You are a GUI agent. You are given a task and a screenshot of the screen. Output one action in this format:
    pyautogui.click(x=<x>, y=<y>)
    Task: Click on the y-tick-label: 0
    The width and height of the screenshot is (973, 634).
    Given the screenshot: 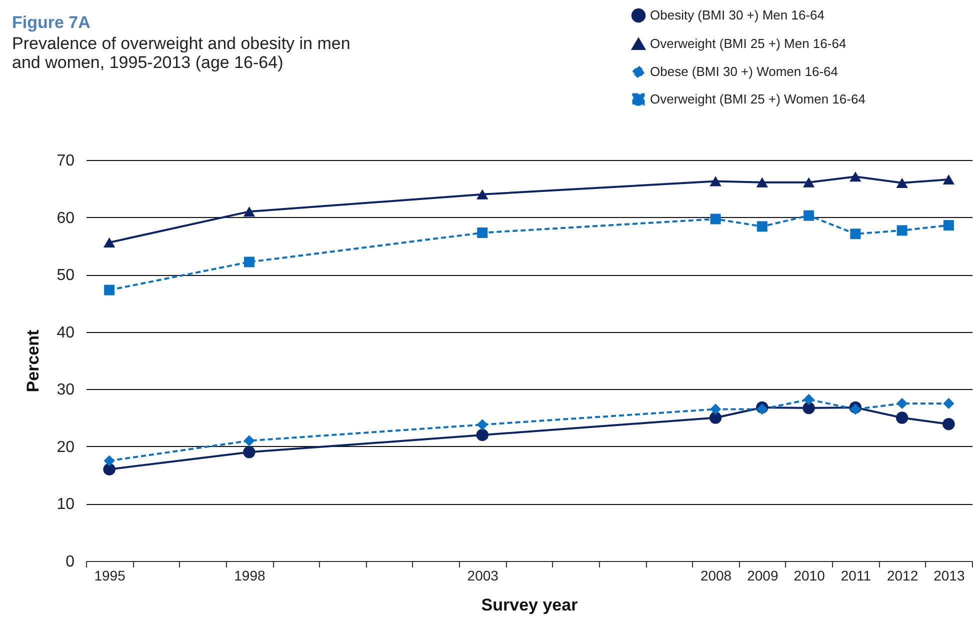 What is the action you would take?
    pyautogui.click(x=70, y=562)
    